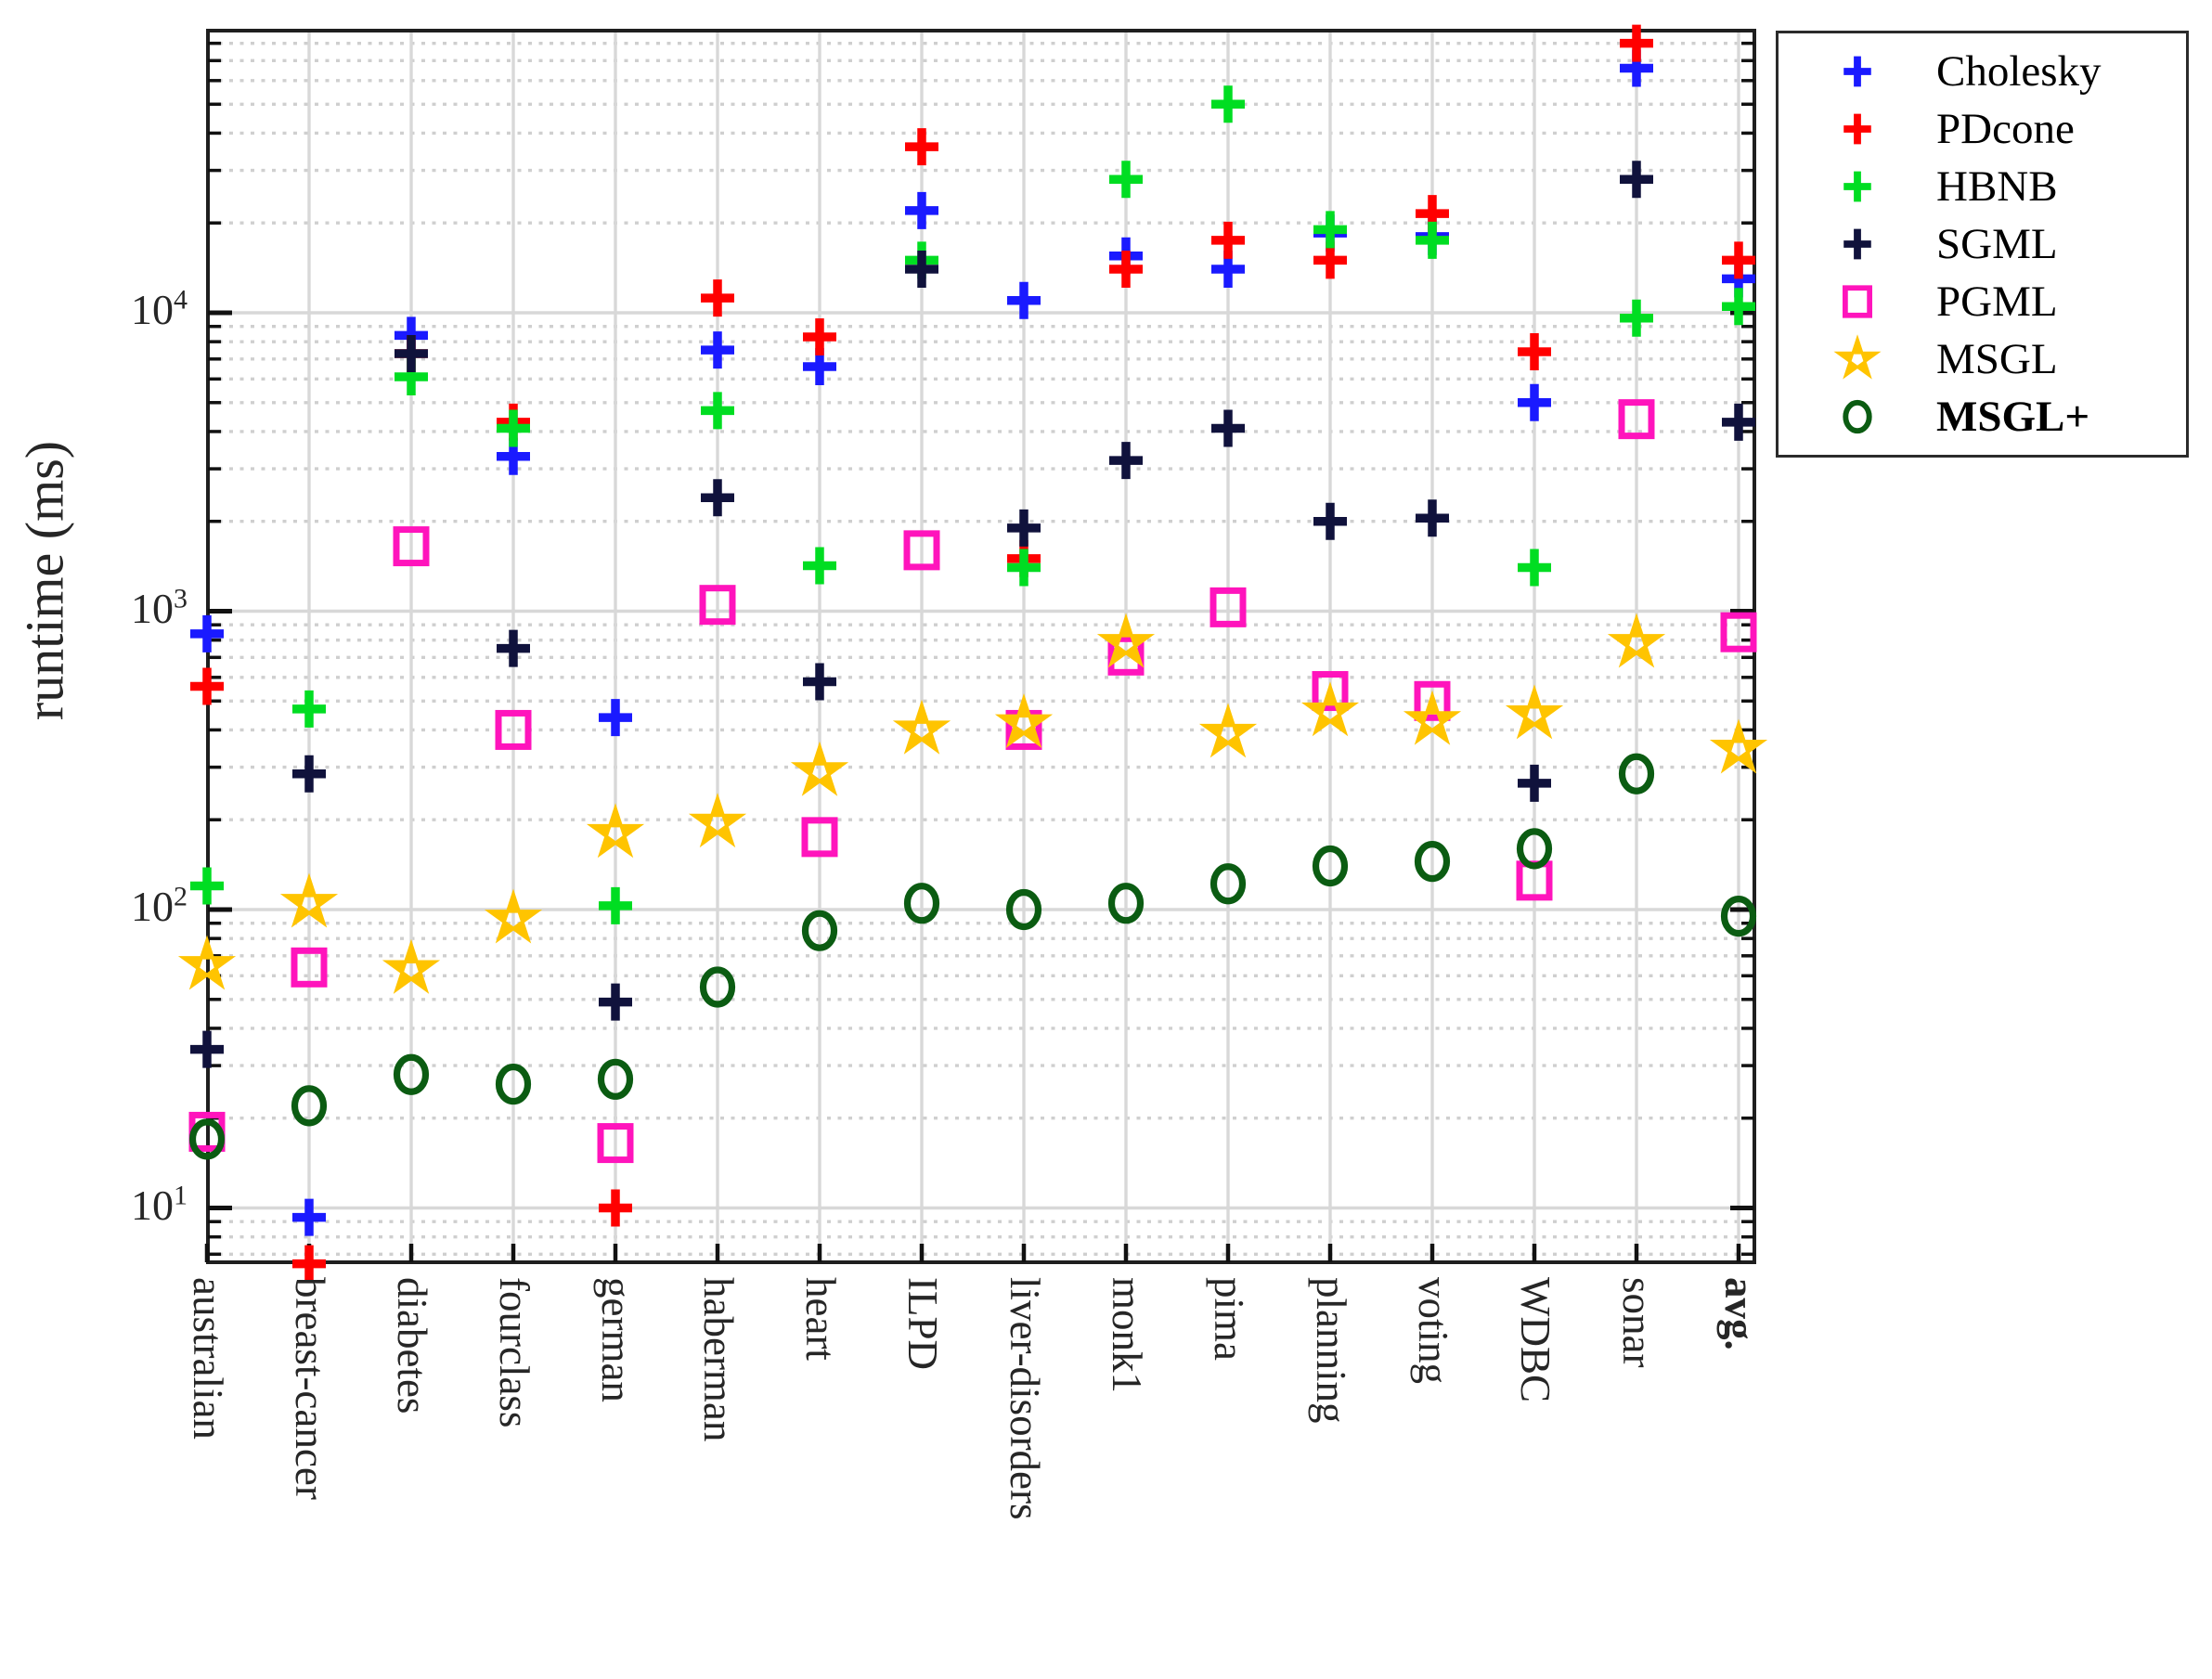 This screenshot has height=1679, width=2212. What do you see at coordinates (1535, 1340) in the screenshot?
I see `x-tick-label-WDBC: WDBC` at bounding box center [1535, 1340].